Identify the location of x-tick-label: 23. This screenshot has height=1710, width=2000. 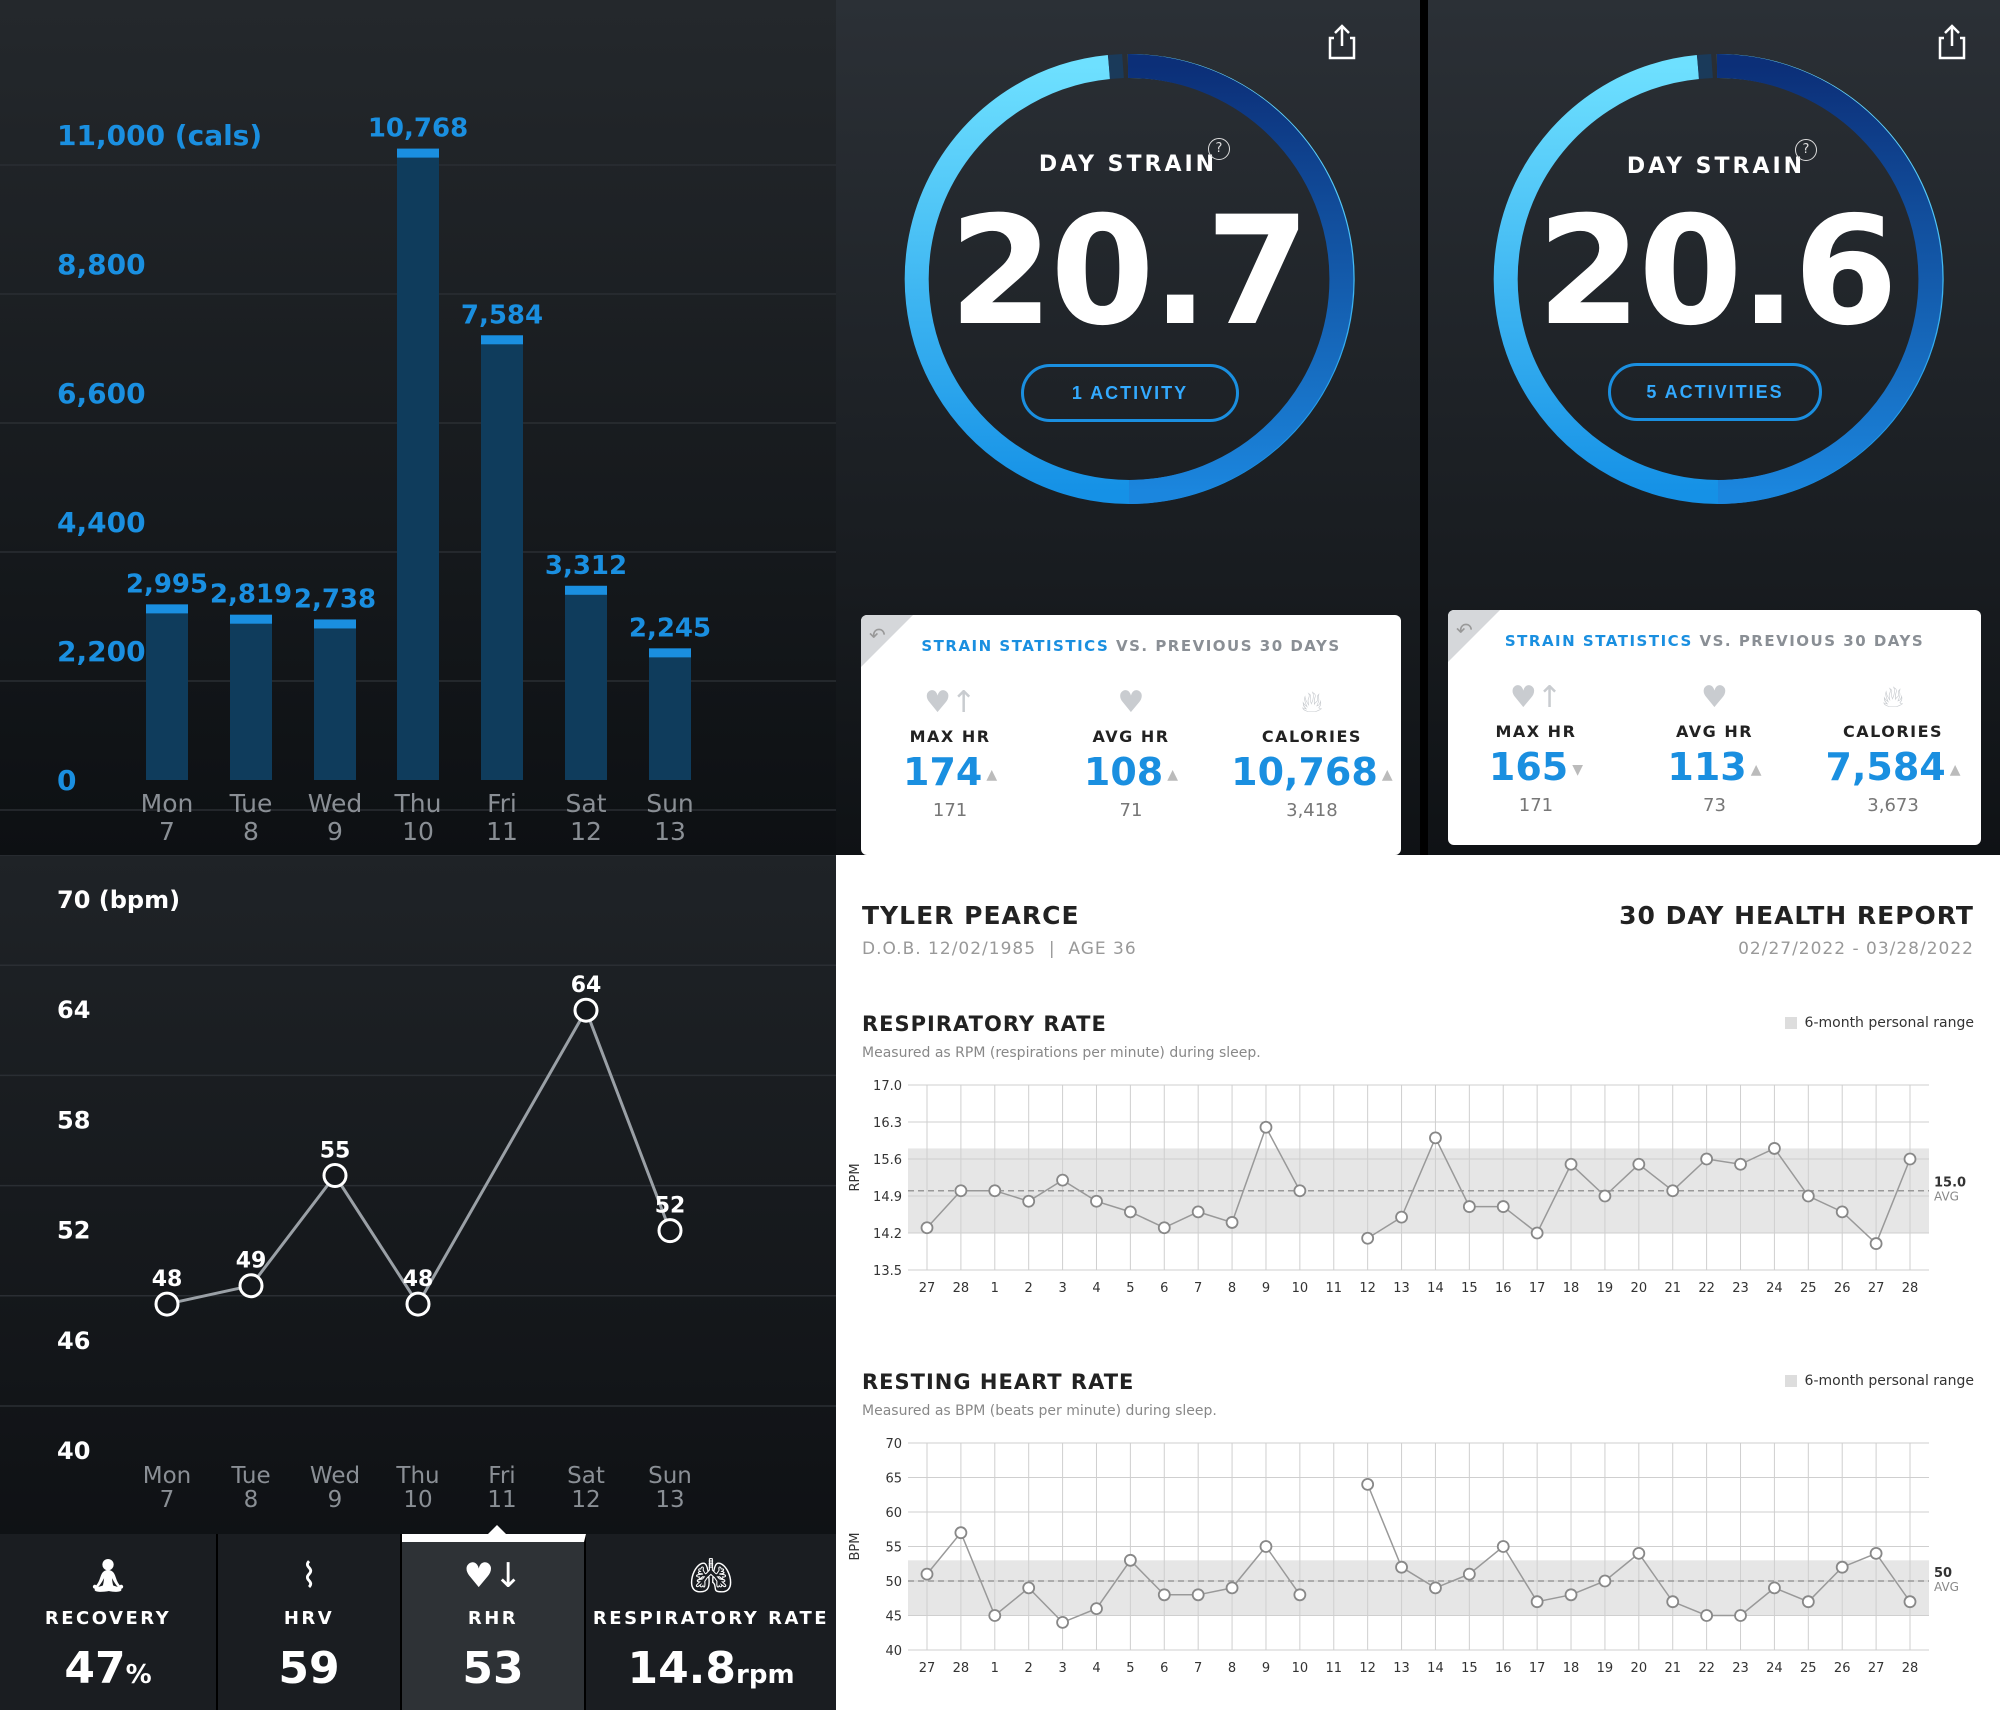
(1740, 1668).